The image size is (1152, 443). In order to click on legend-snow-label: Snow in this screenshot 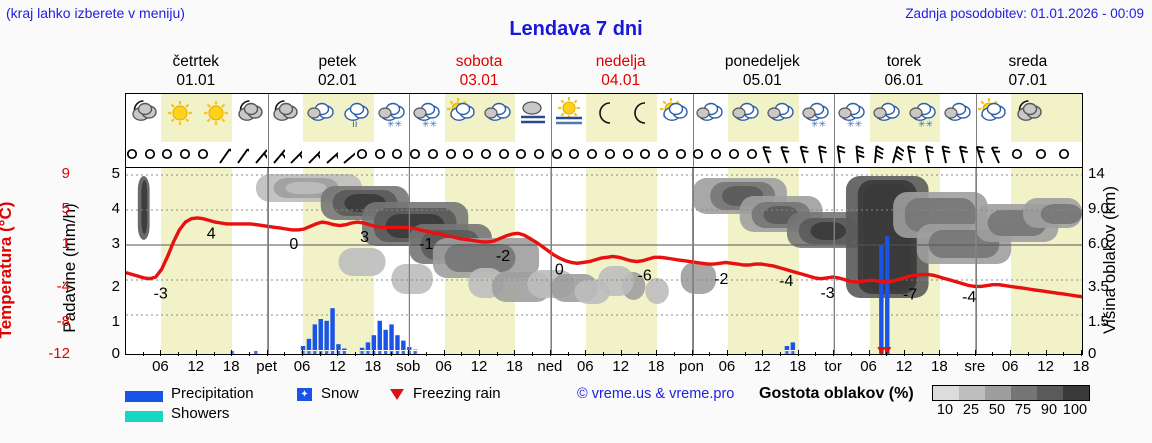, I will do `click(340, 393)`.